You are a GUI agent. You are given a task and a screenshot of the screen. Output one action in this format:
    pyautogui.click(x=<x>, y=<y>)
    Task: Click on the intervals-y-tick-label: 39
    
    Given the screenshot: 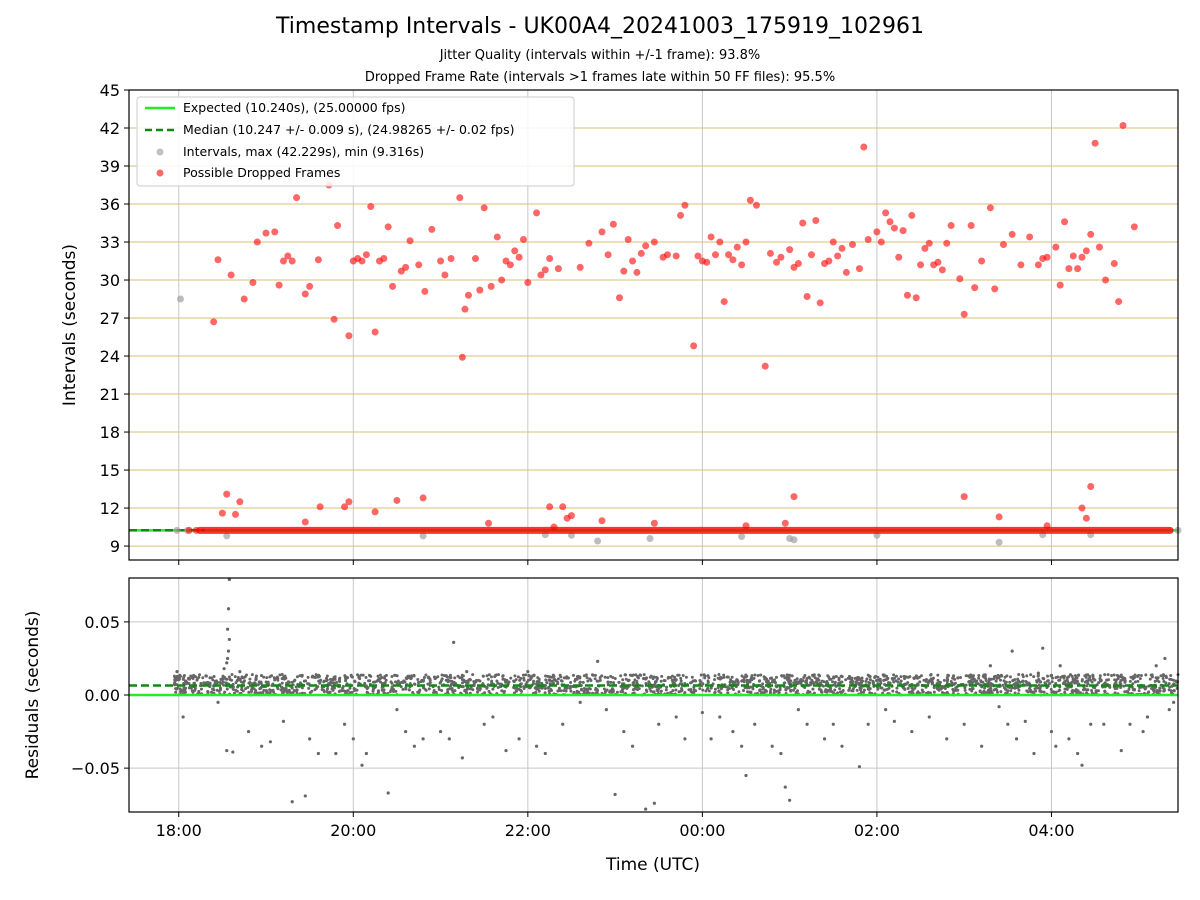 What is the action you would take?
    pyautogui.click(x=110, y=166)
    